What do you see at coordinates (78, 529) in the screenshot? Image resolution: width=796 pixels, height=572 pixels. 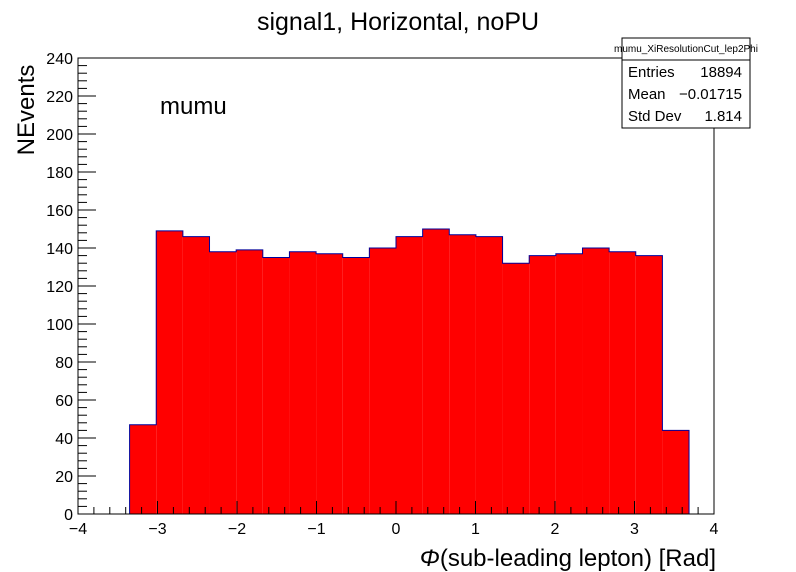 I see `x-tick-label: −4` at bounding box center [78, 529].